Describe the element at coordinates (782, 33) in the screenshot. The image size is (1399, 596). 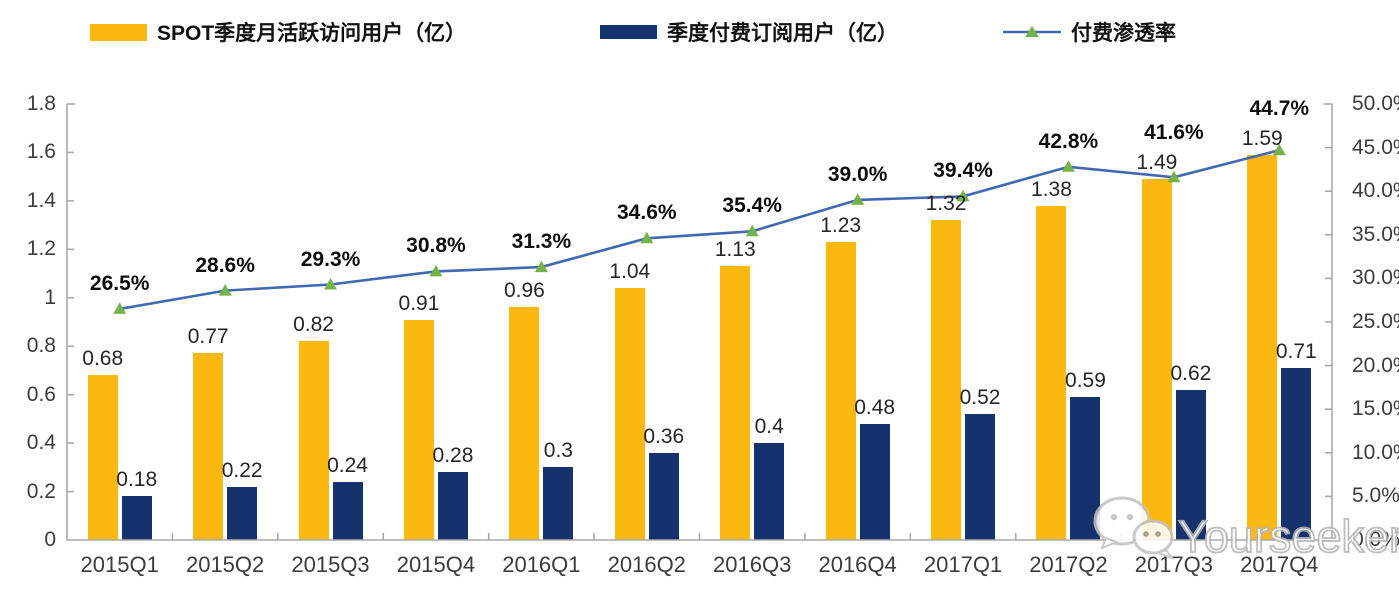
I see `legend-label: 季度付费订阅用户（亿）` at that location.